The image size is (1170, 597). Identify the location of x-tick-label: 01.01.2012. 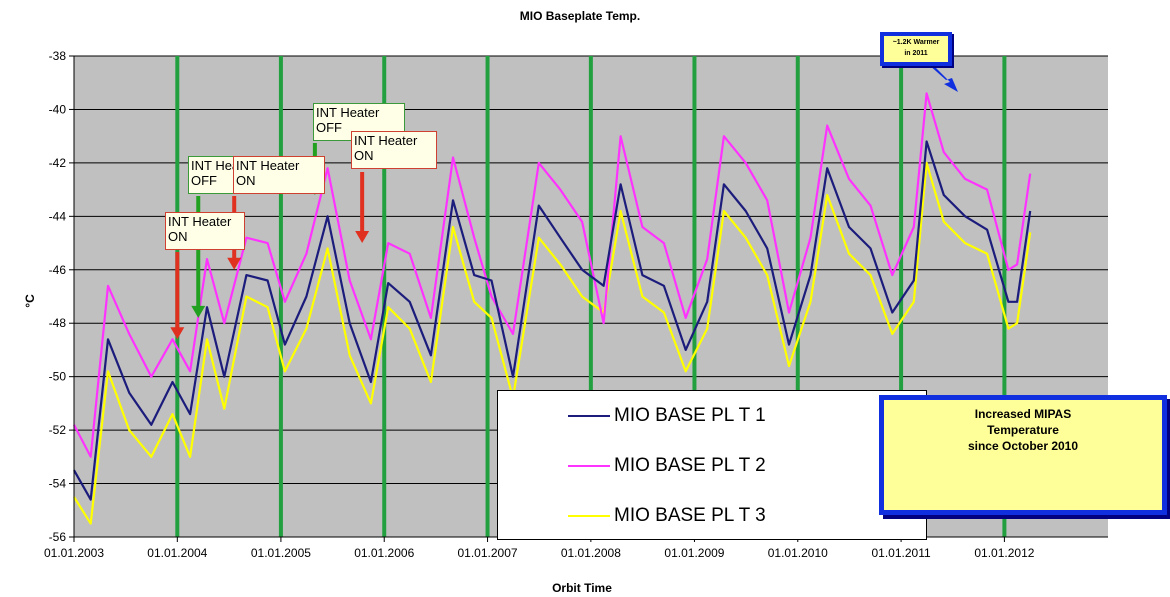
(1004, 553).